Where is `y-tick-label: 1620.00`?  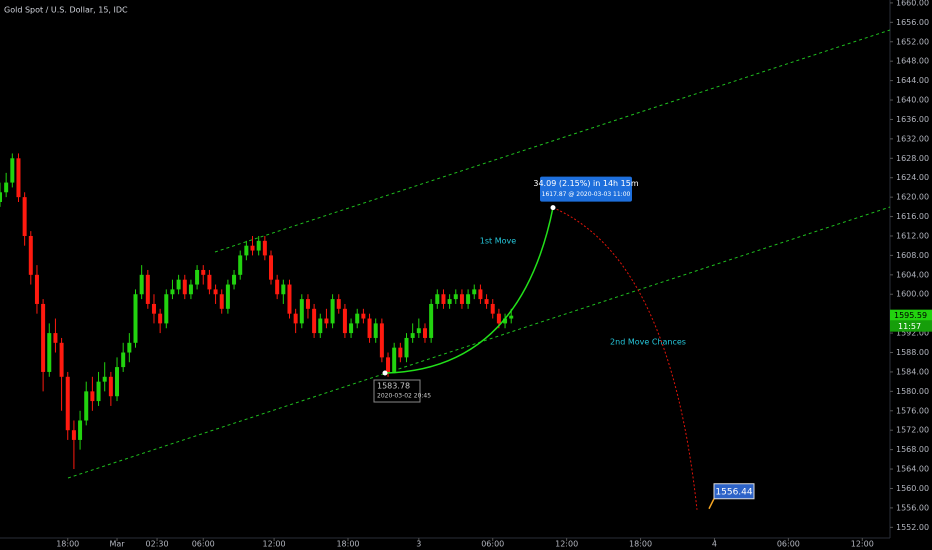
y-tick-label: 1620.00 is located at coordinates (912, 197).